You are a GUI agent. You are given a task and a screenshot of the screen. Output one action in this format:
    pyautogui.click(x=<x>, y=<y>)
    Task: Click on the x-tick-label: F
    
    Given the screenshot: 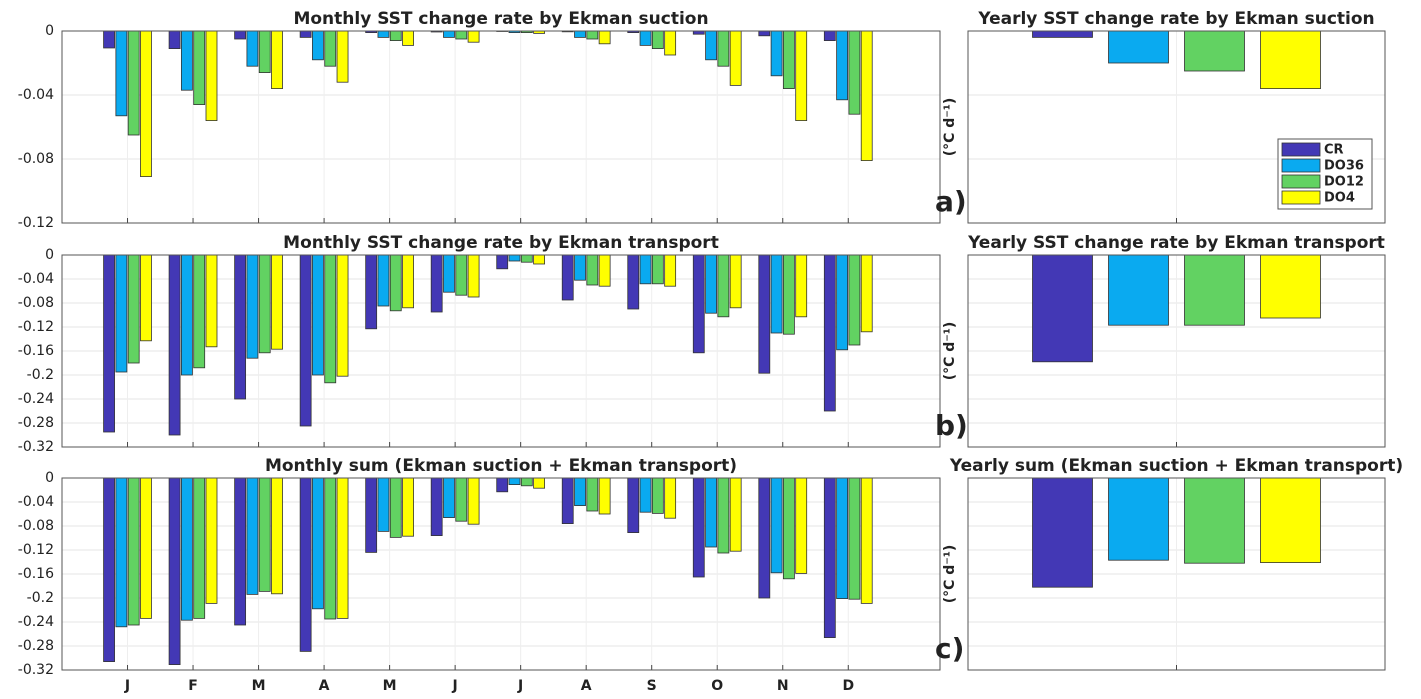 What is the action you would take?
    pyautogui.click(x=193, y=686)
    